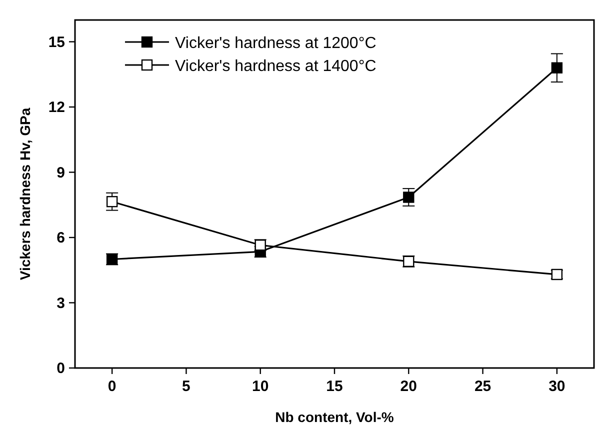  Describe the element at coordinates (25, 194) in the screenshot. I see `y-axis-title: Vickers hardness Hv, GPa` at that location.